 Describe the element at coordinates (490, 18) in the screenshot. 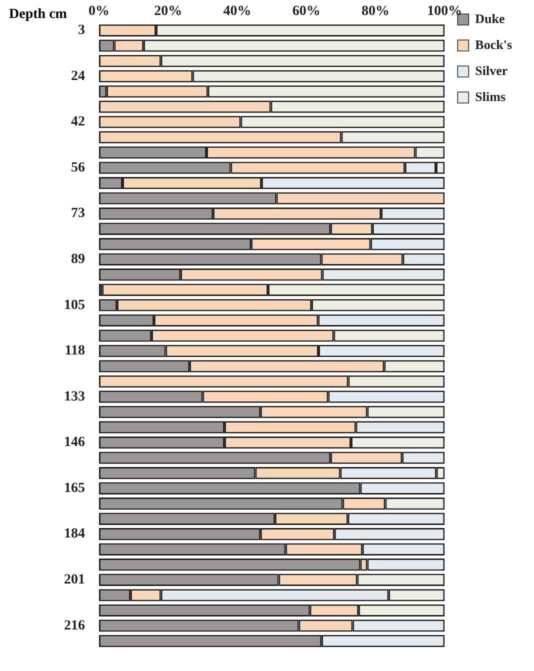

I see `legend-label: Duke` at that location.